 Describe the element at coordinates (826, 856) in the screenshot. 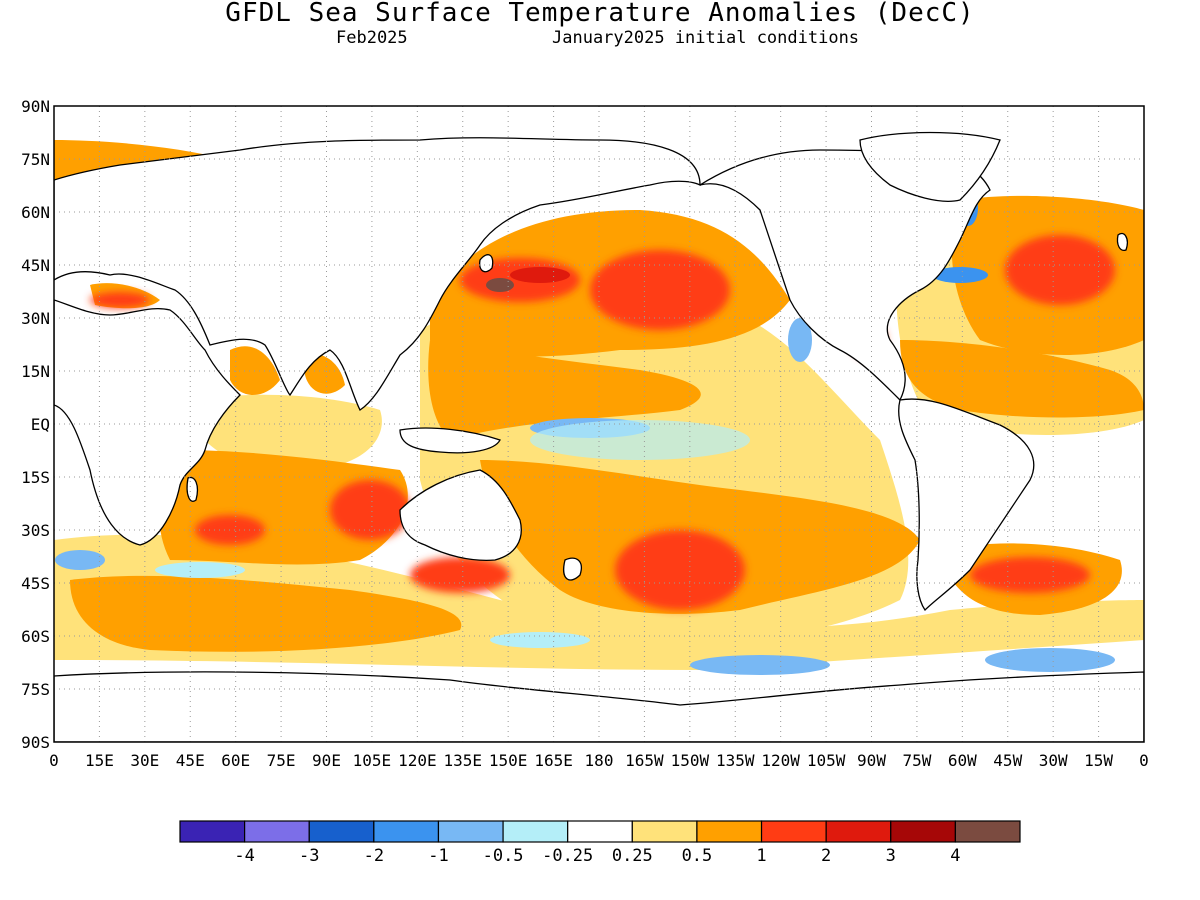

I see `colorbar-tick-label: 2` at that location.